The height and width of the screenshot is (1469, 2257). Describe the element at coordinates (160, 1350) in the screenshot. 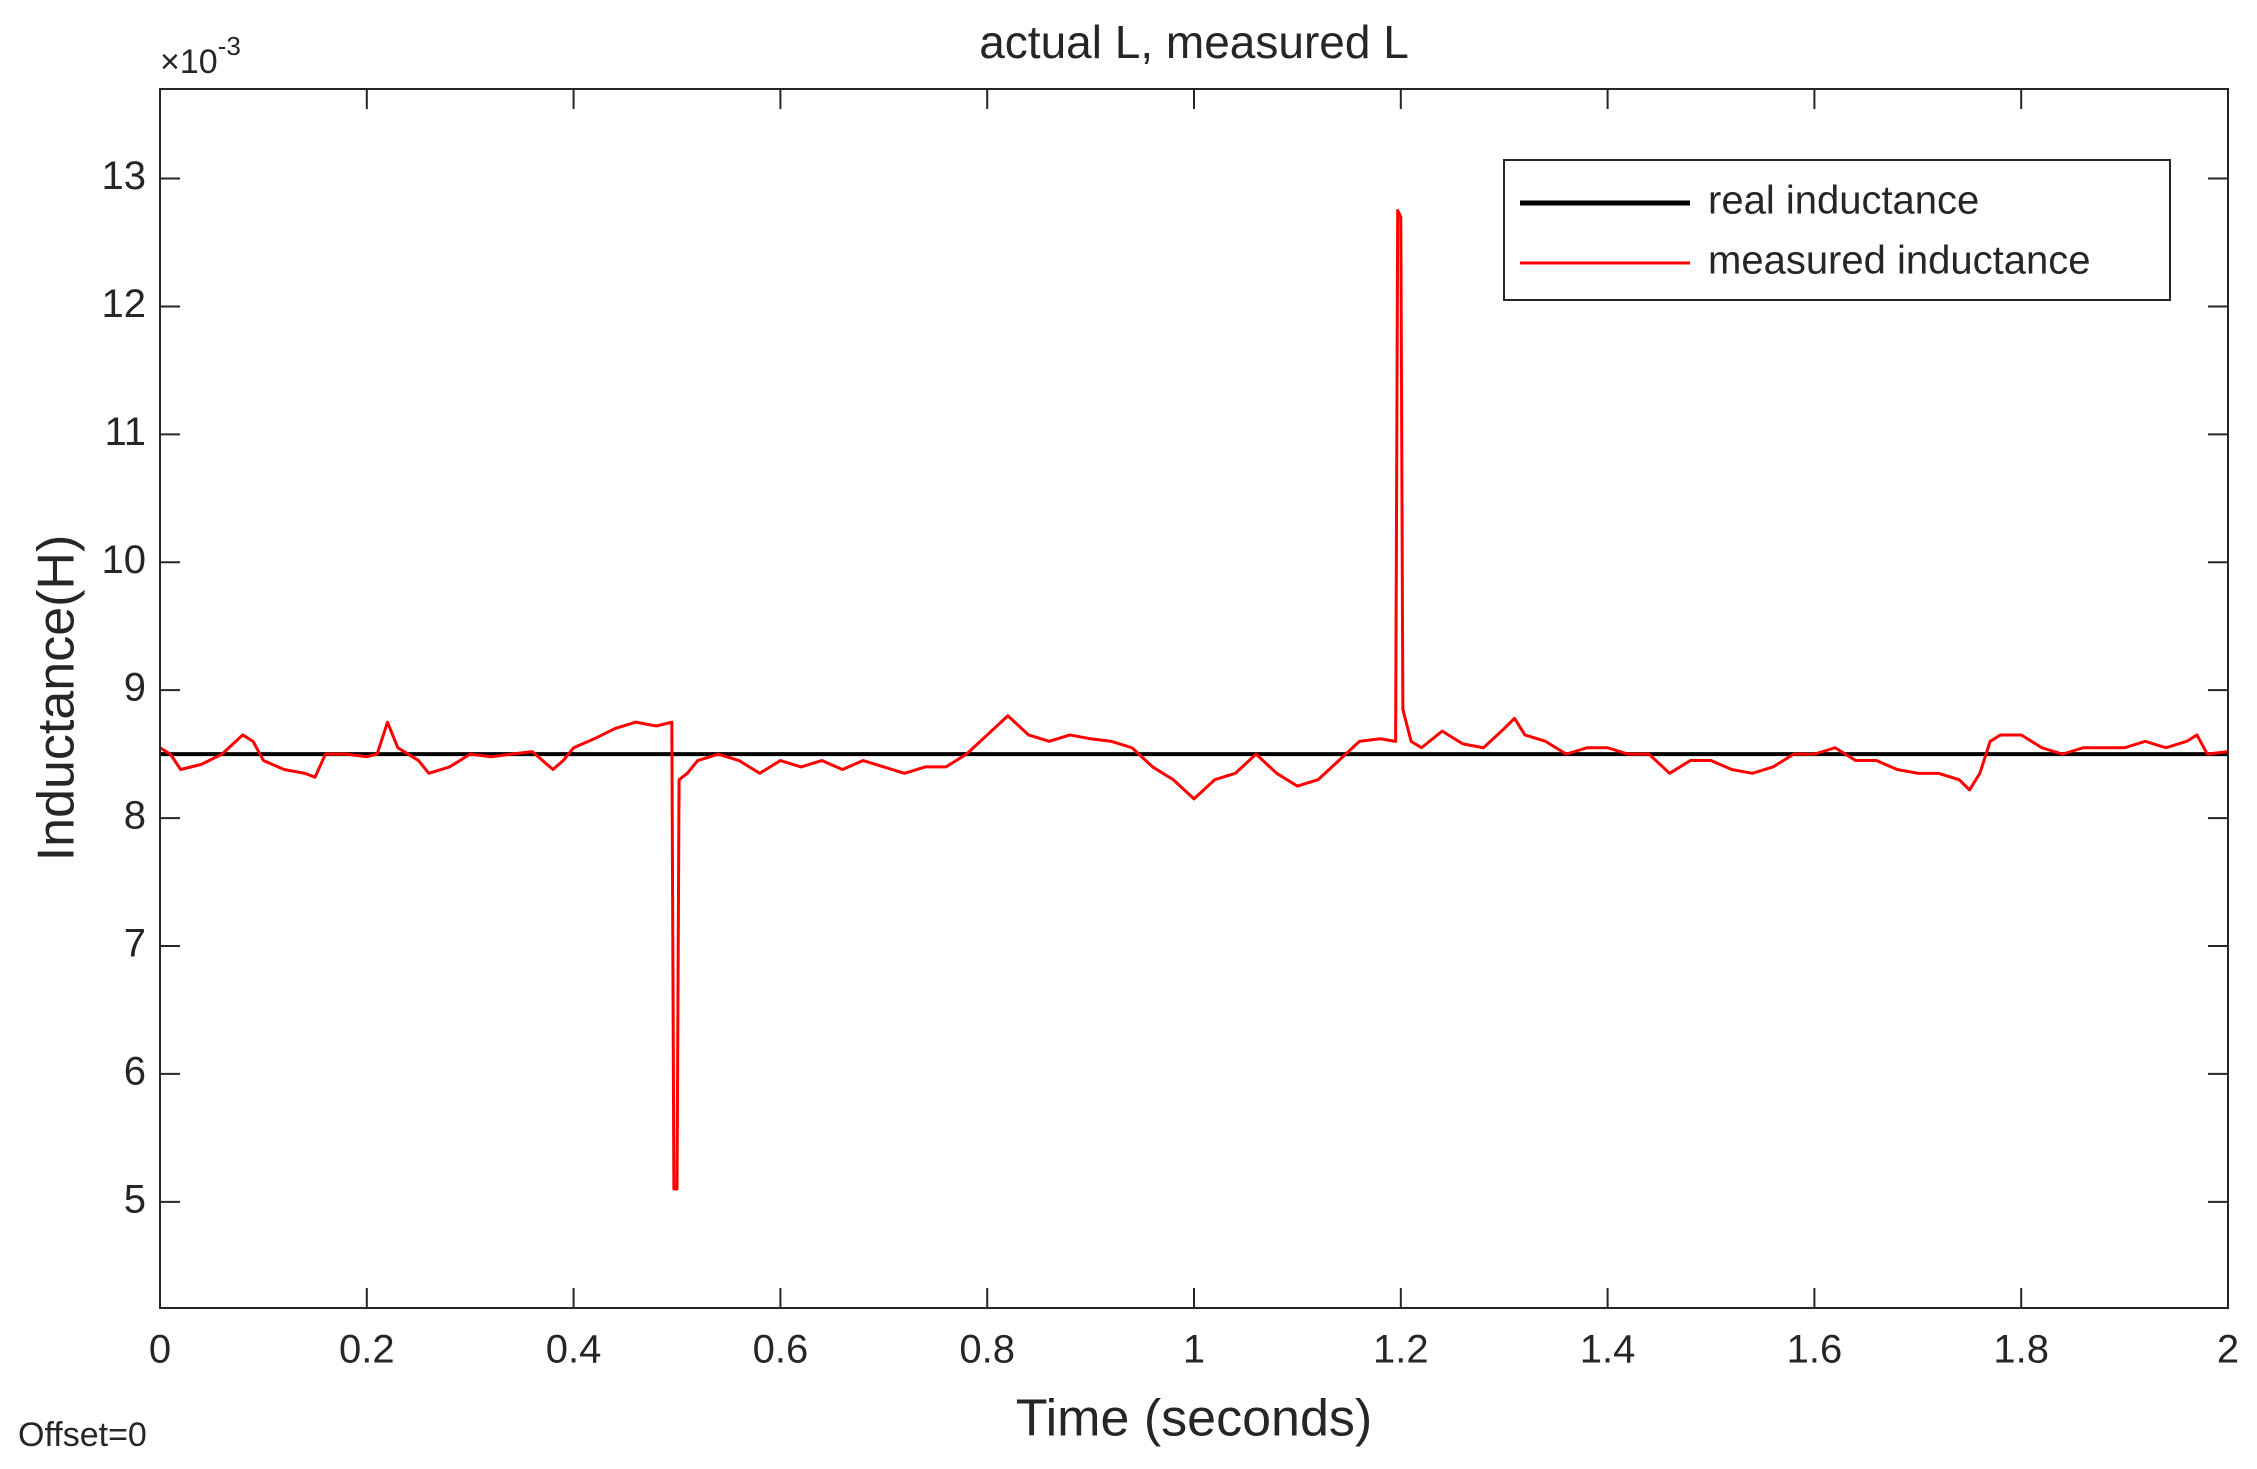

I see `x-tick-label: 0` at that location.